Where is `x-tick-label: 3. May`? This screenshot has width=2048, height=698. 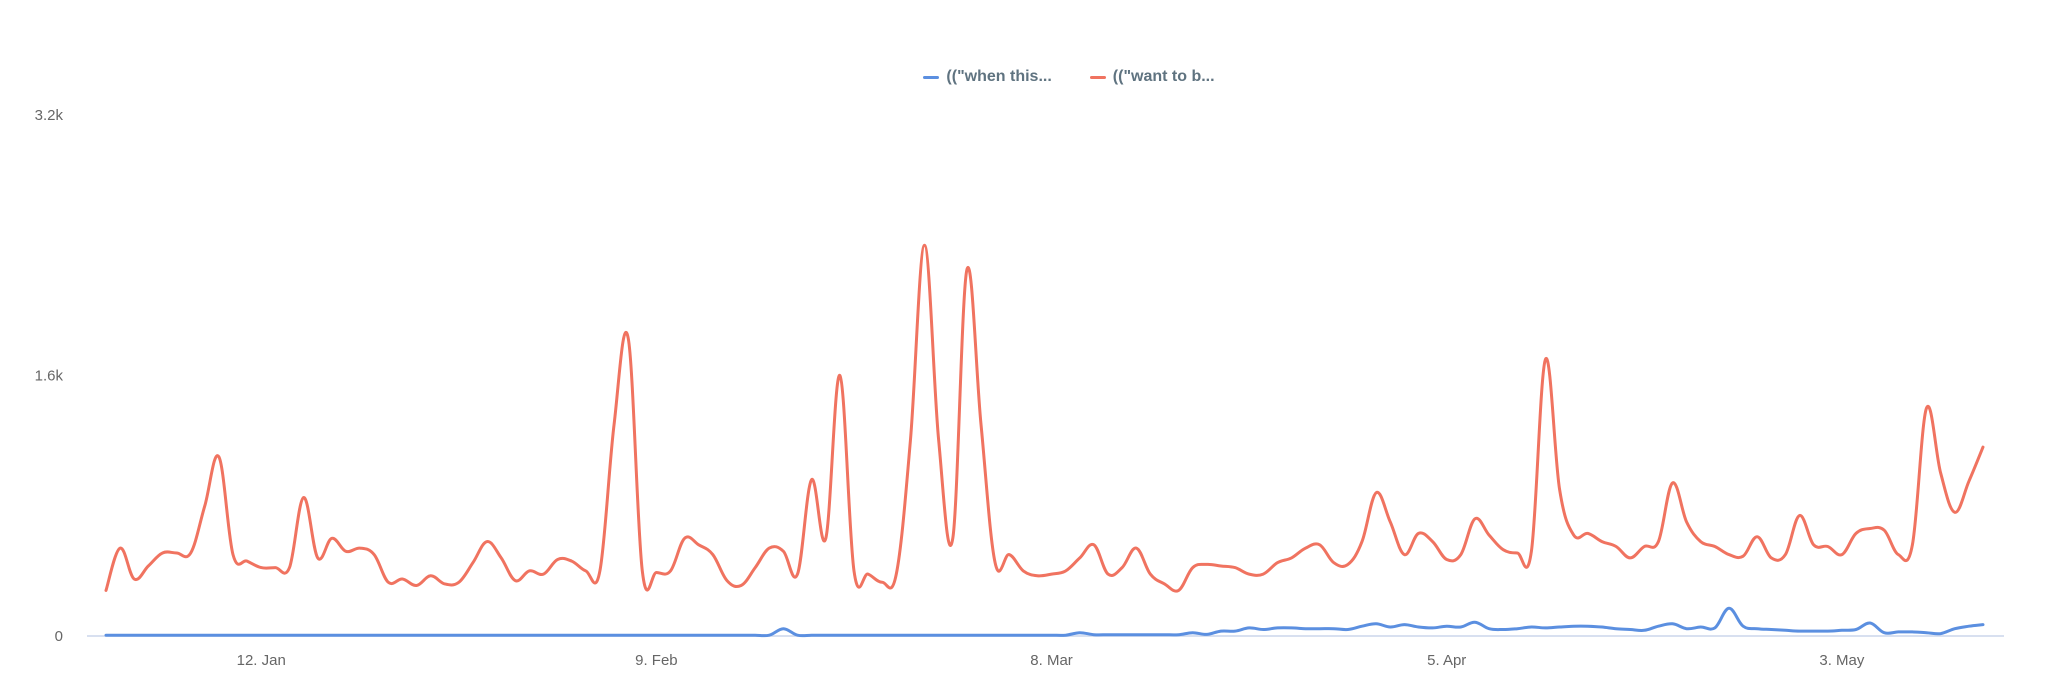 x-tick-label: 3. May is located at coordinates (1842, 660).